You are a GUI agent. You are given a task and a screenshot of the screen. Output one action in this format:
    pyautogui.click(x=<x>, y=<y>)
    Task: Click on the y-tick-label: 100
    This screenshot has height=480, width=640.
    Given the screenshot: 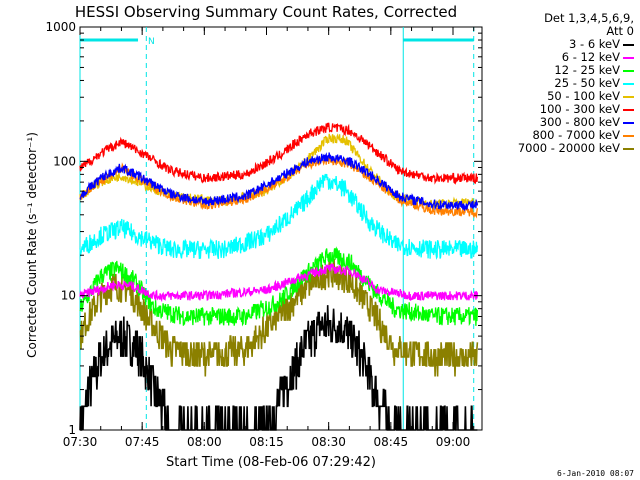 What is the action you would take?
    pyautogui.click(x=64, y=161)
    